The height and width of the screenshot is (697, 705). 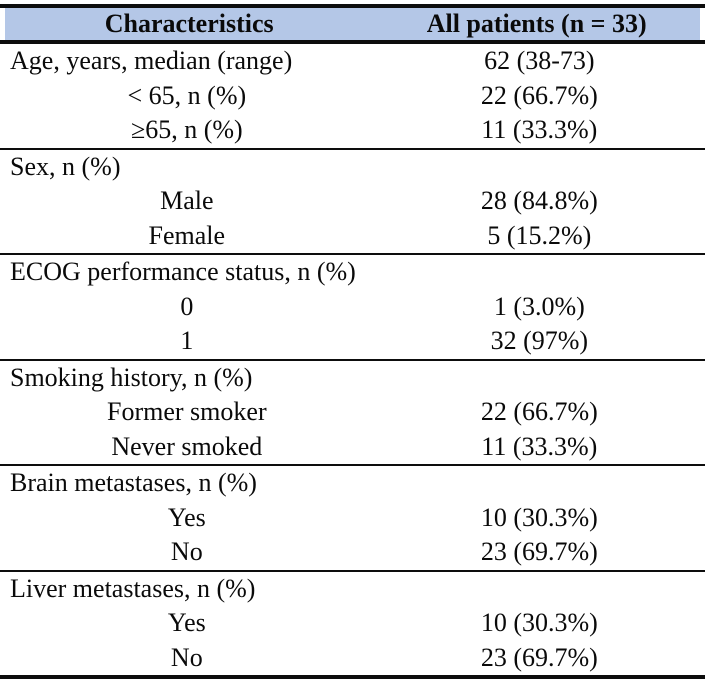 I want to click on characteristic-subitem-label: 0, so click(x=187, y=306).